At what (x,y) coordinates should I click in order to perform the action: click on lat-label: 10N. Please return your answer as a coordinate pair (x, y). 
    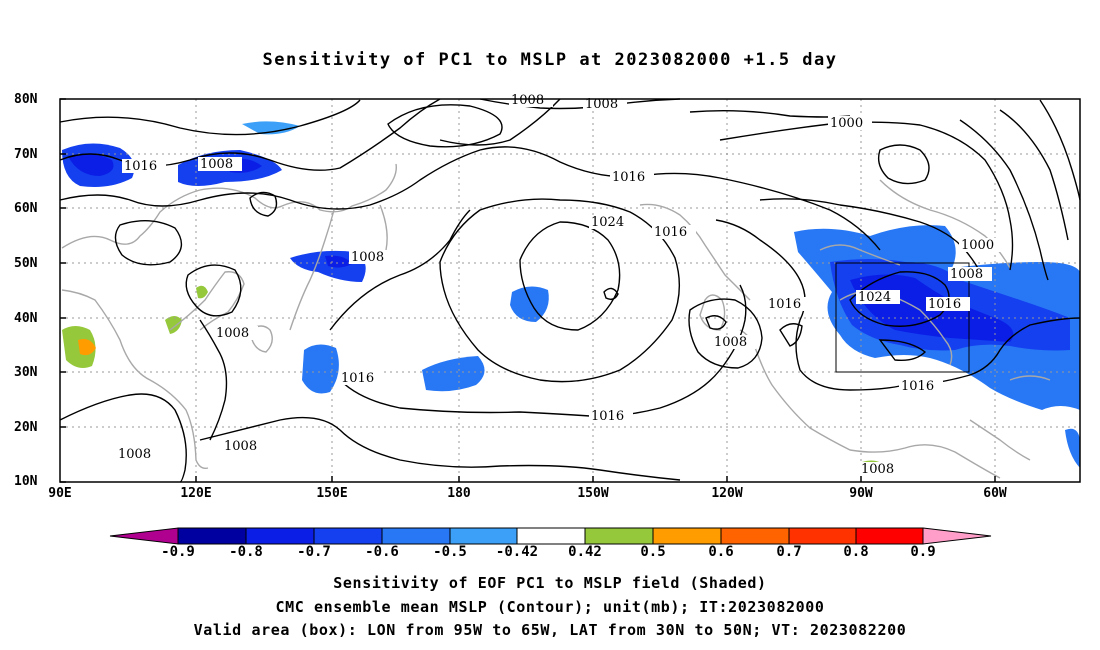
    Looking at the image, I should click on (26, 481).